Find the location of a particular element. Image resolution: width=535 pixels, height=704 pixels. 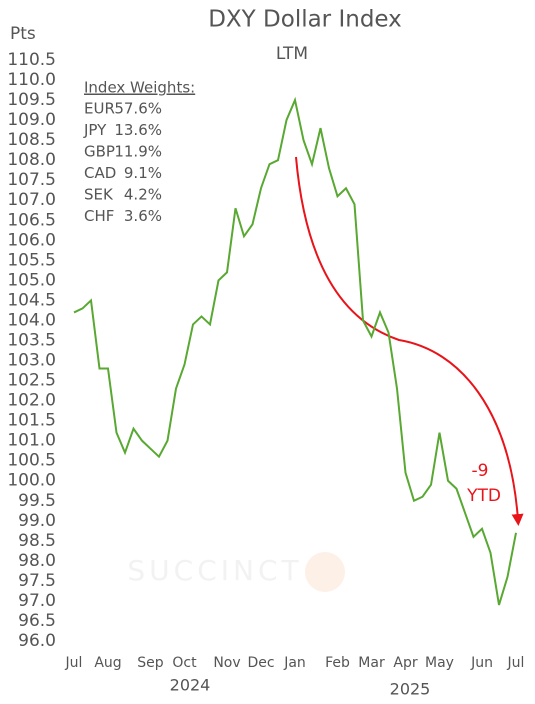

chart-title: DXY Dollar Index is located at coordinates (305, 20).